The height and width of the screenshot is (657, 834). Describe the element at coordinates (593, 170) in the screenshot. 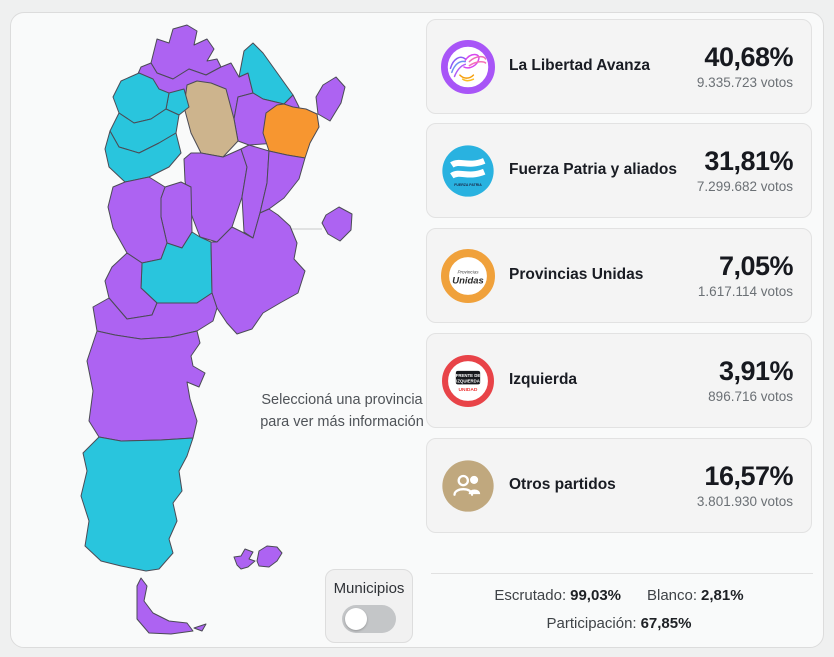

I see `party-name: Fuerza Patria y aliados` at that location.